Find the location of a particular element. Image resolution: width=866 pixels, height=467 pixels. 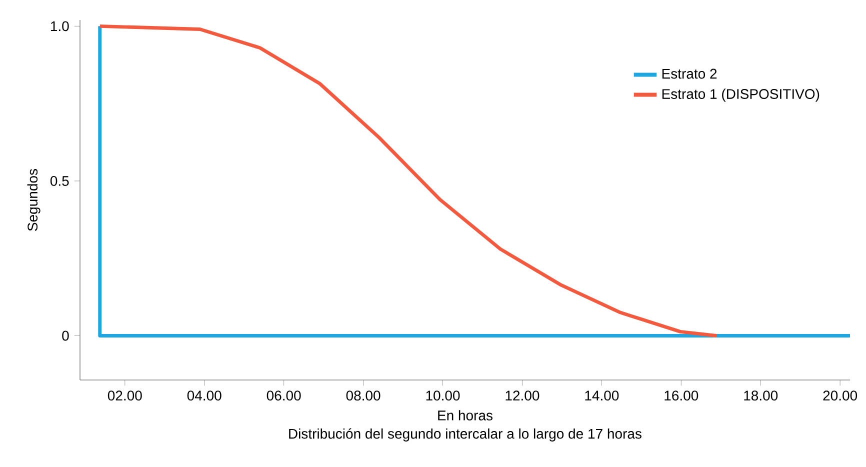

x-tick-label: 04.00 is located at coordinates (204, 395).